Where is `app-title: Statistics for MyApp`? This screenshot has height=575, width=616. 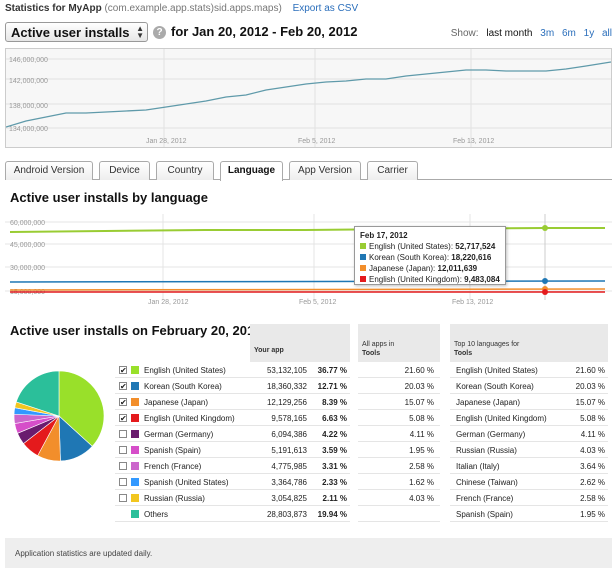
app-title: Statistics for MyApp is located at coordinates (53, 8).